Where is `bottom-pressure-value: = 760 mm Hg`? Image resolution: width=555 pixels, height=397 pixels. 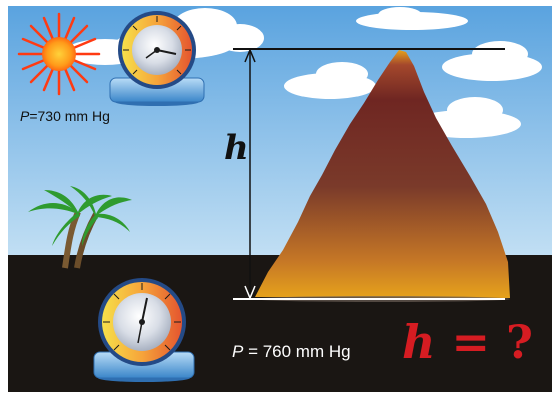 bottom-pressure-value: = 760 mm Hg is located at coordinates (297, 351).